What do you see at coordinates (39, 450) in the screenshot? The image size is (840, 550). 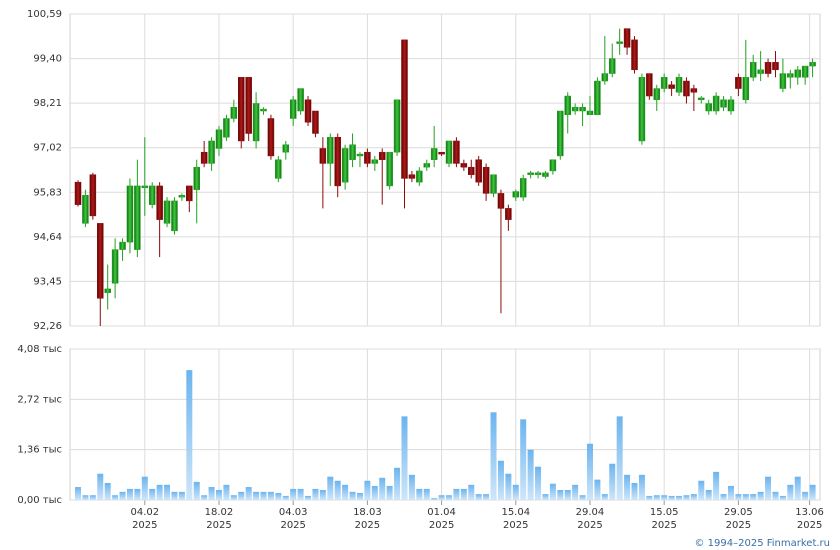 I see `y-tick-label: 1,36 тыс` at bounding box center [39, 450].